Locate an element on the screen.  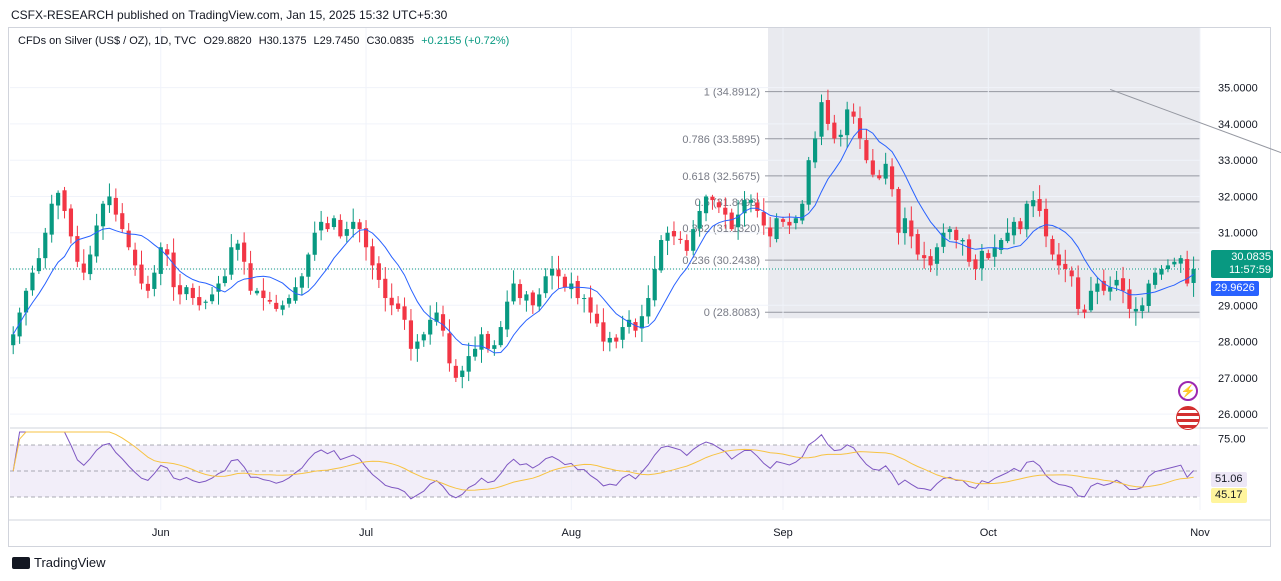
time-axis: JunJulAugSepOctNovDec2025 is located at coordinates (639, 529).